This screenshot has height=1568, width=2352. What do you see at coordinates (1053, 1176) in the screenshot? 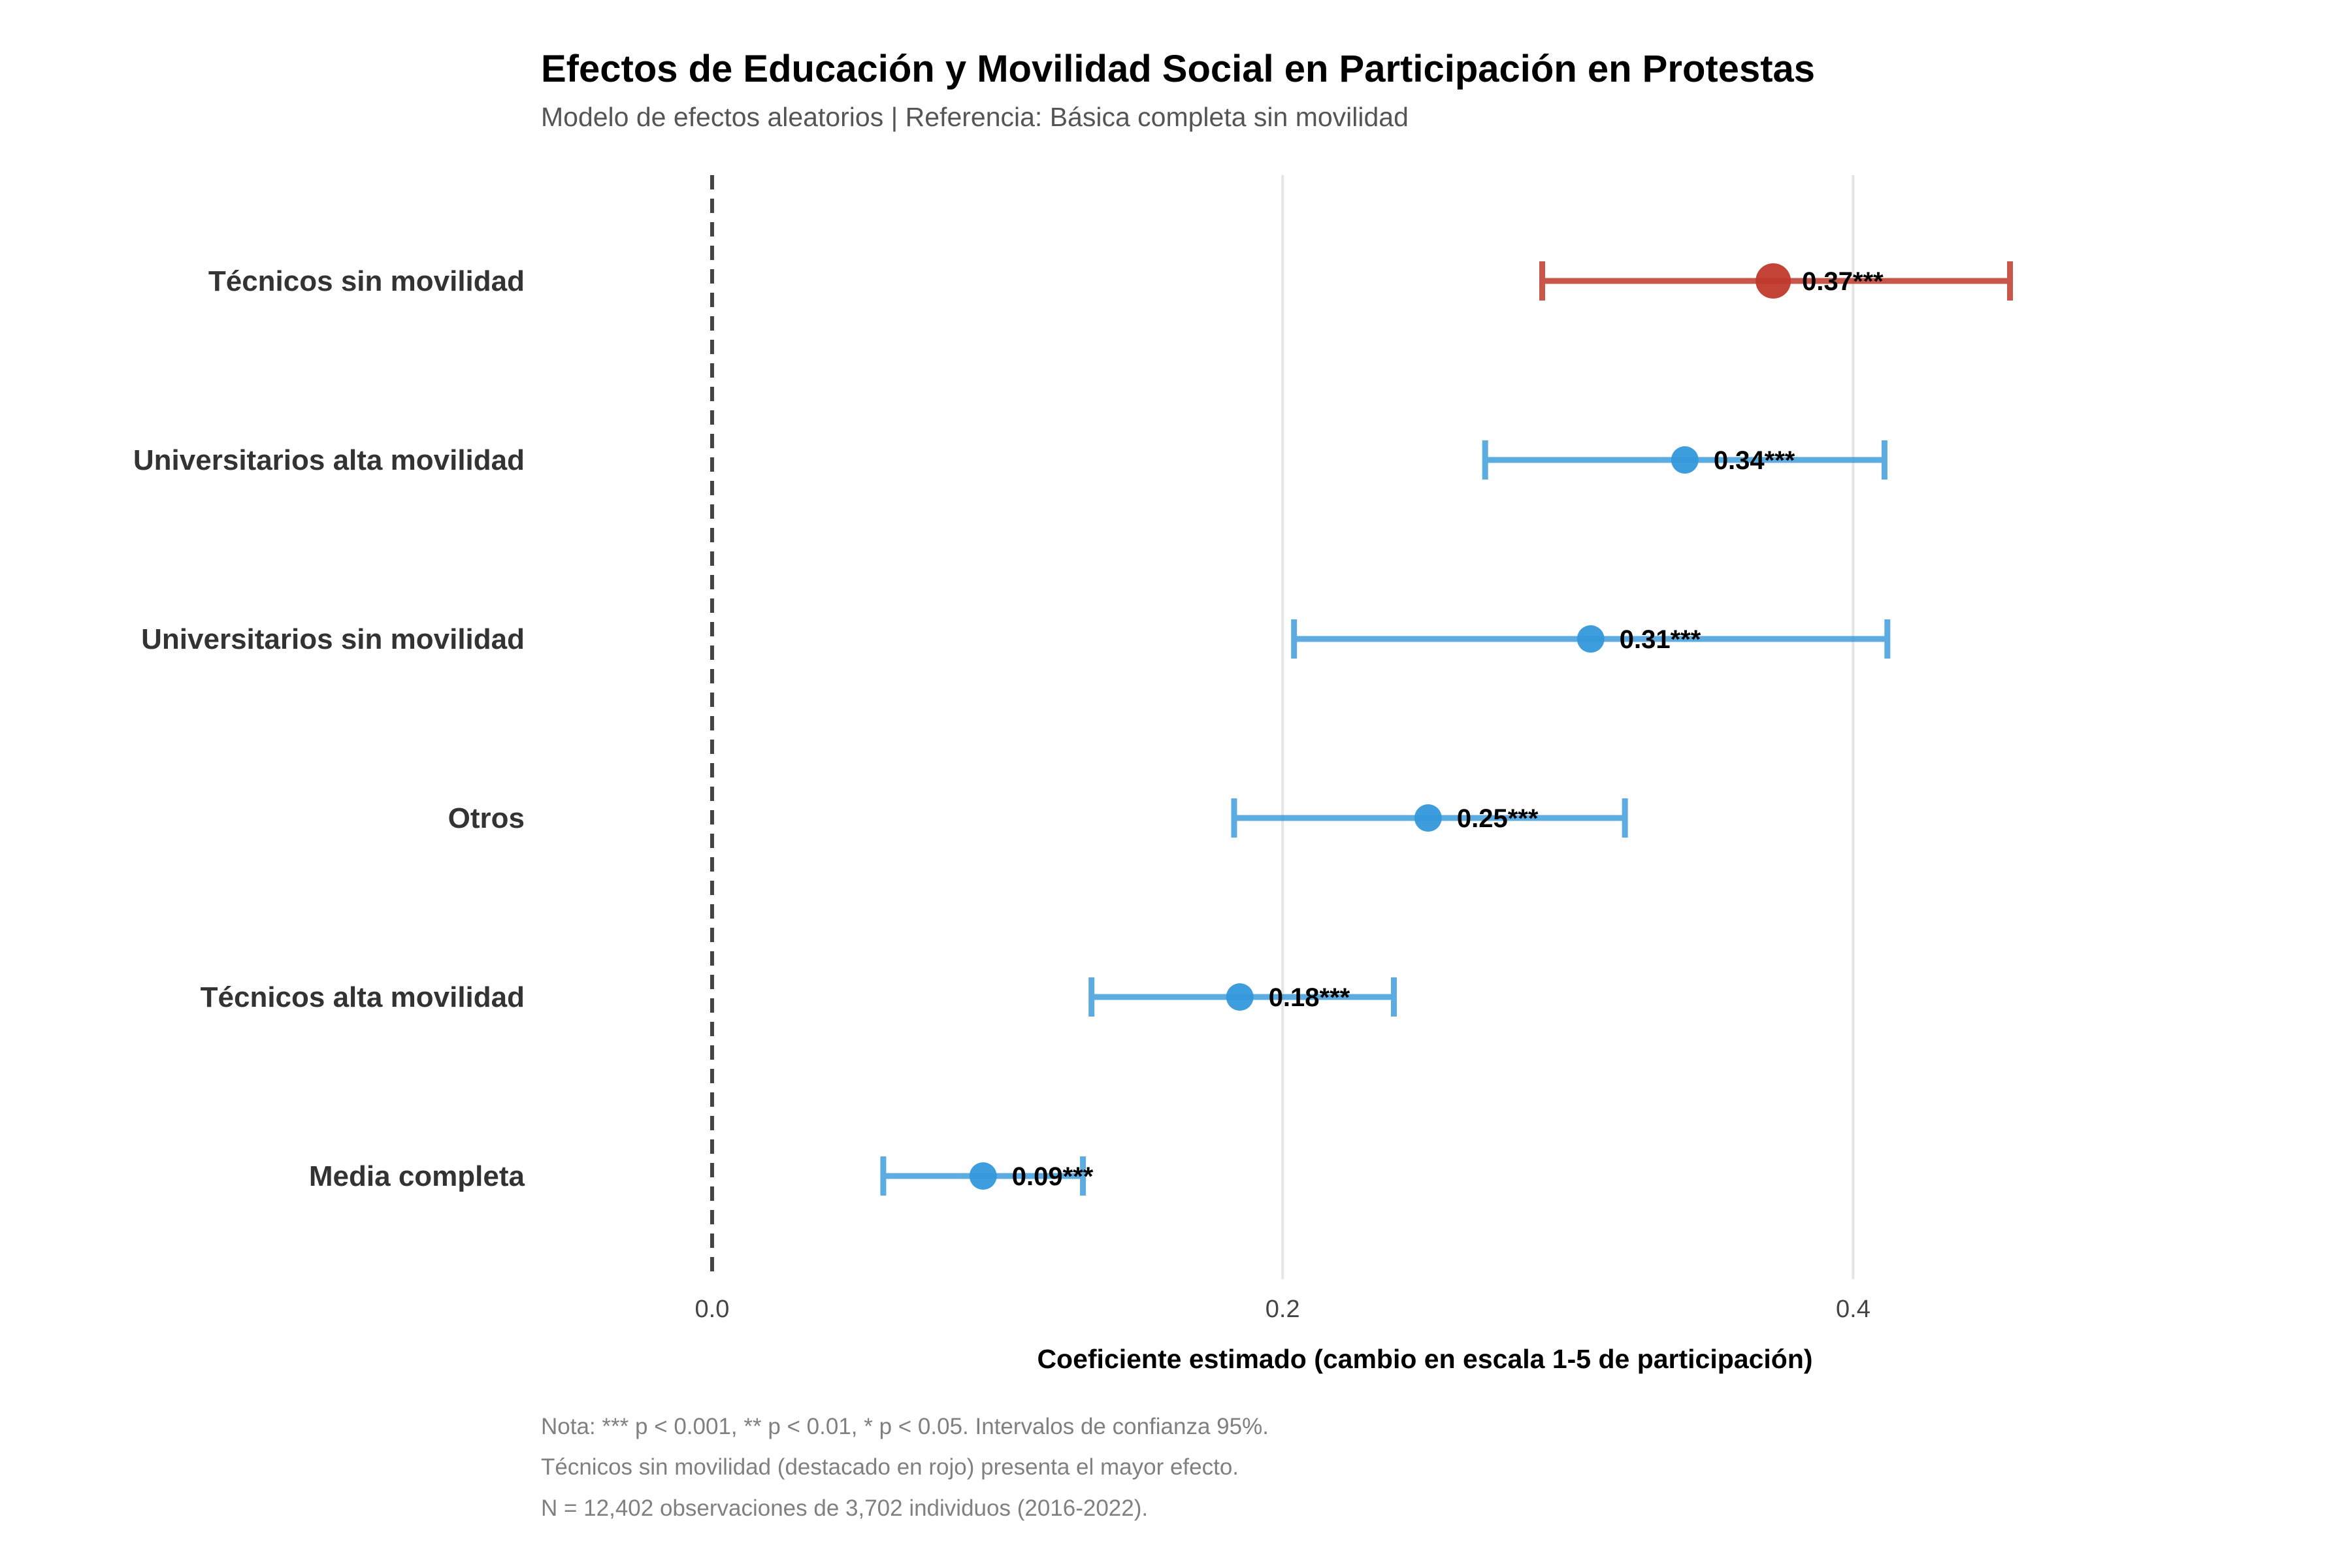
I see `value-label: 0.09***` at bounding box center [1053, 1176].